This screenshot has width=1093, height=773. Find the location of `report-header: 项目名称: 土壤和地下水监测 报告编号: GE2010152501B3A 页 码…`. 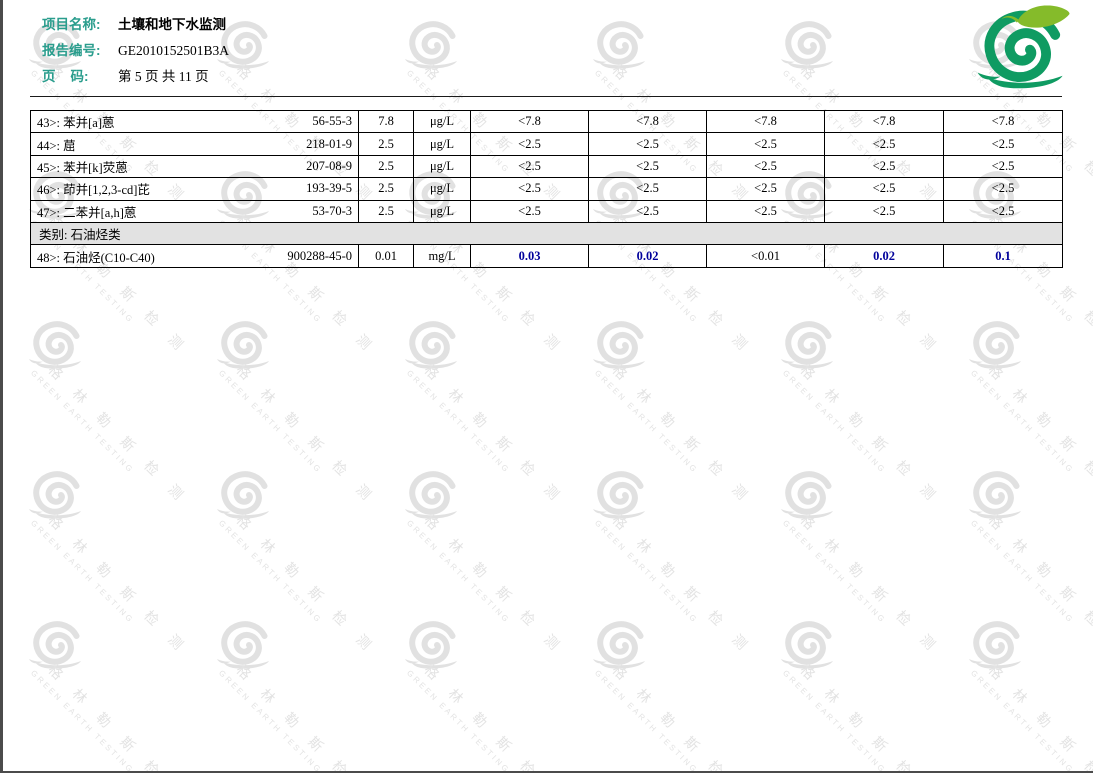

report-header: 项目名称: 土壤和地下水监测 报告编号: GE2010152501B3A 页 码… is located at coordinates (135, 55).